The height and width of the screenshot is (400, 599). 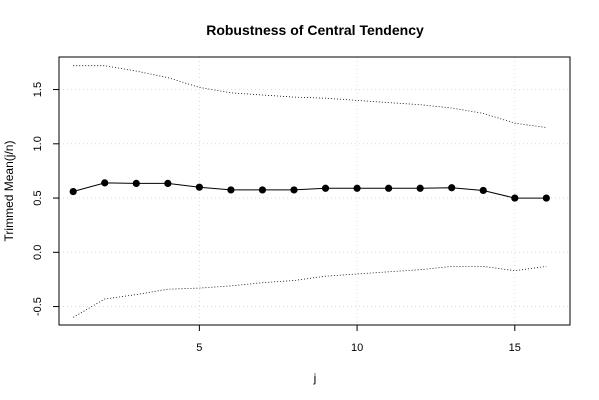 I want to click on series-line-trimmed-mean, so click(x=310, y=190).